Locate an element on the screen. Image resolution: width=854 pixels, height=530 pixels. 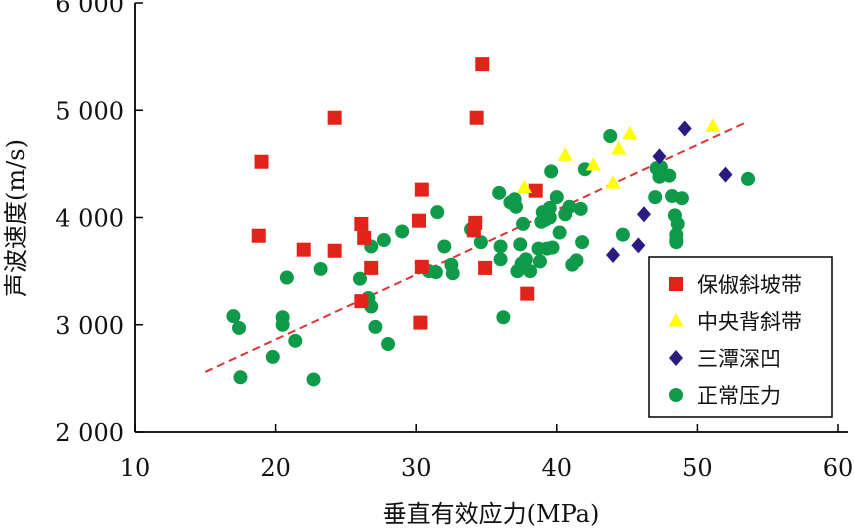
x-tick-label: 30 is located at coordinates (416, 468).